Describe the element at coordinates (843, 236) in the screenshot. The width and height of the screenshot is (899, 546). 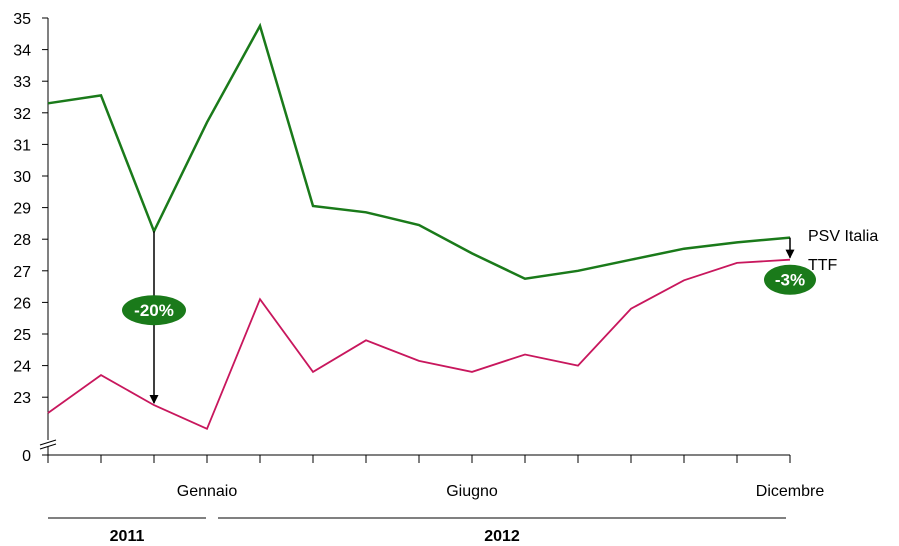
I see `series-label-psv-italia: PSV Italia` at that location.